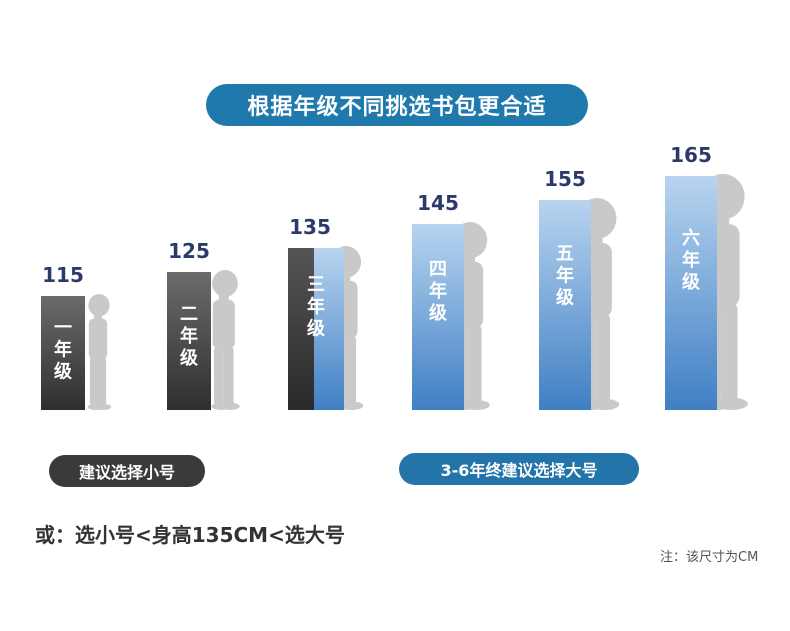 This screenshot has height=631, width=790. I want to click on category-label: 四, so click(438, 269).